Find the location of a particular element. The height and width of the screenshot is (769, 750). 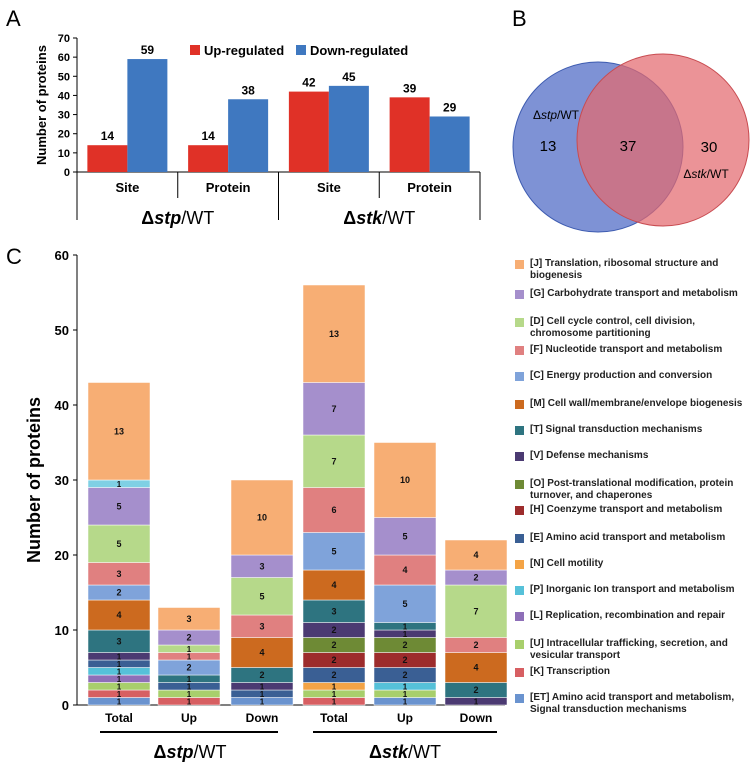

a-y-tick-label: 50 is located at coordinates (64, 77).